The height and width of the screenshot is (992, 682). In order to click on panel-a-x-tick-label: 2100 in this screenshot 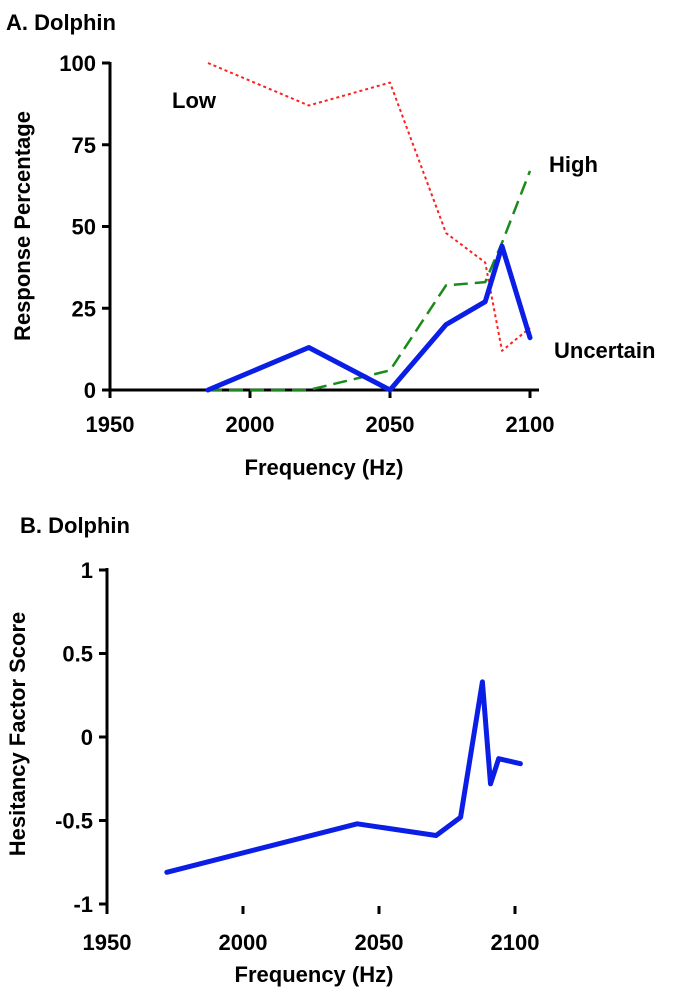, I will do `click(530, 424)`.